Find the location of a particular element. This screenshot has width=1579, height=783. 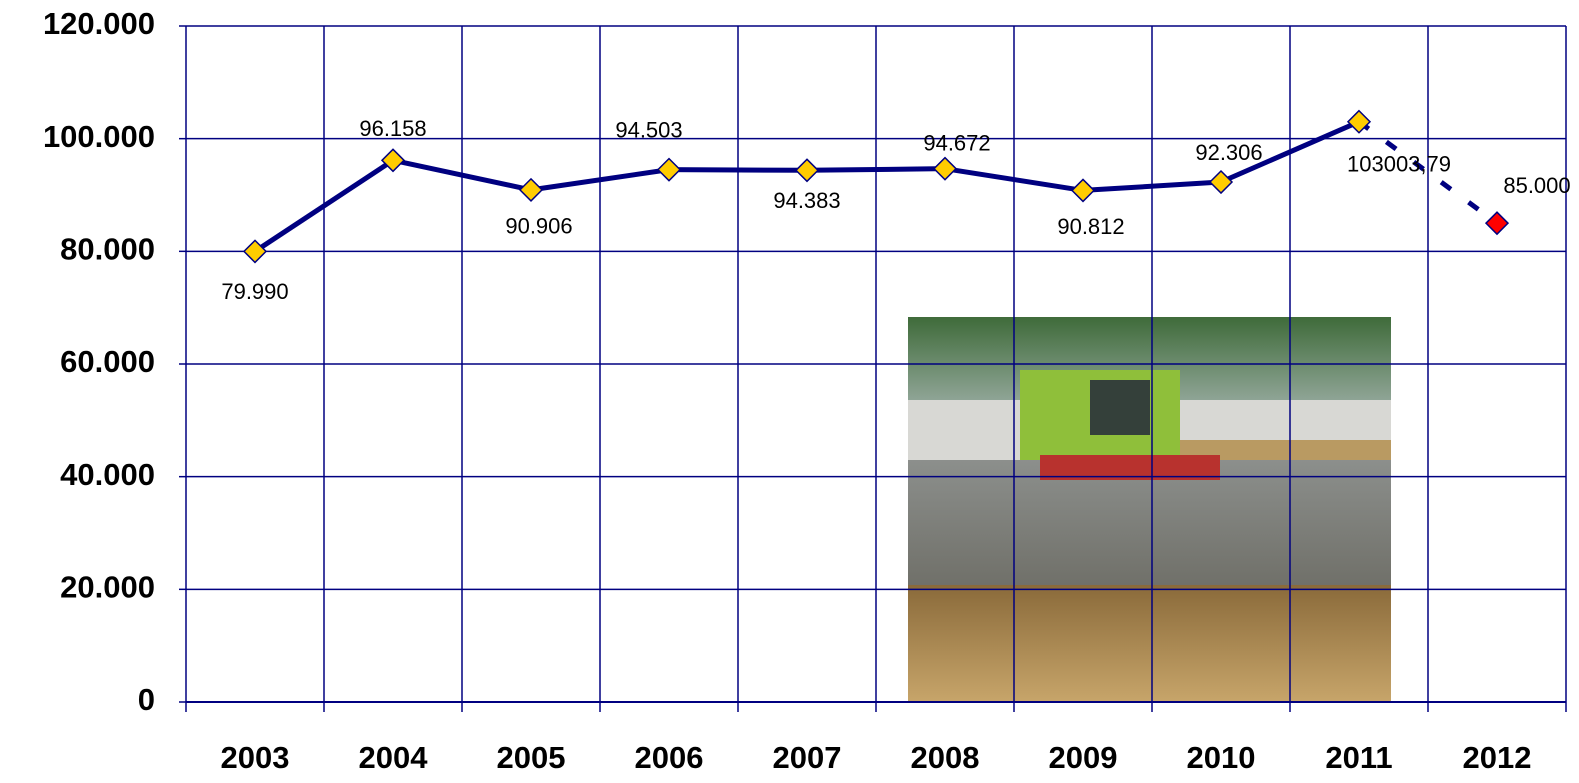

data-label: 94.503 is located at coordinates (648, 129).